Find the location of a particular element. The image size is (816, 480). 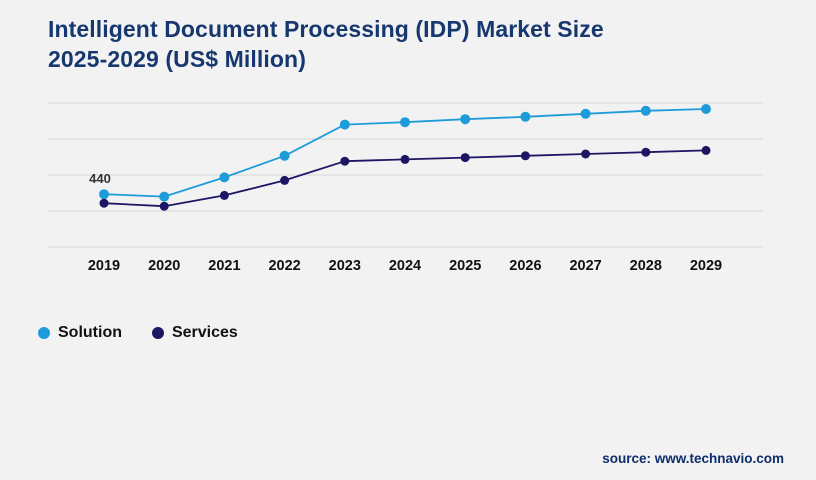

data-point-solution-2026 is located at coordinates (525, 116).